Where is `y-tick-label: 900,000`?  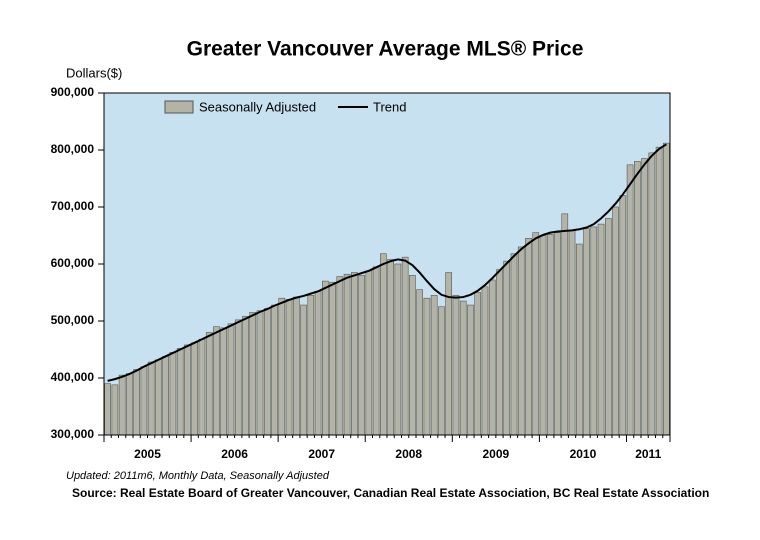 y-tick-label: 900,000 is located at coordinates (73, 92).